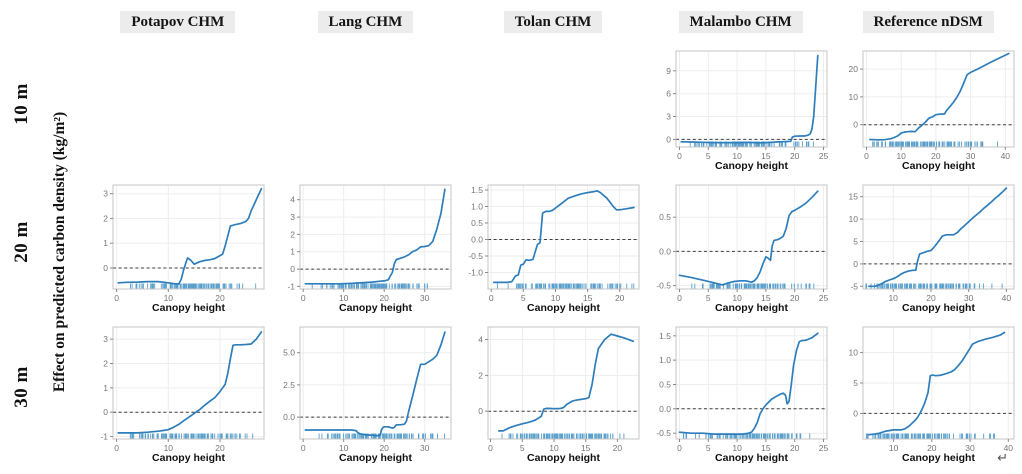 Image resolution: width=1022 pixels, height=474 pixels. I want to click on column-header-potapov-chm: Potapov CHM, so click(178, 22).